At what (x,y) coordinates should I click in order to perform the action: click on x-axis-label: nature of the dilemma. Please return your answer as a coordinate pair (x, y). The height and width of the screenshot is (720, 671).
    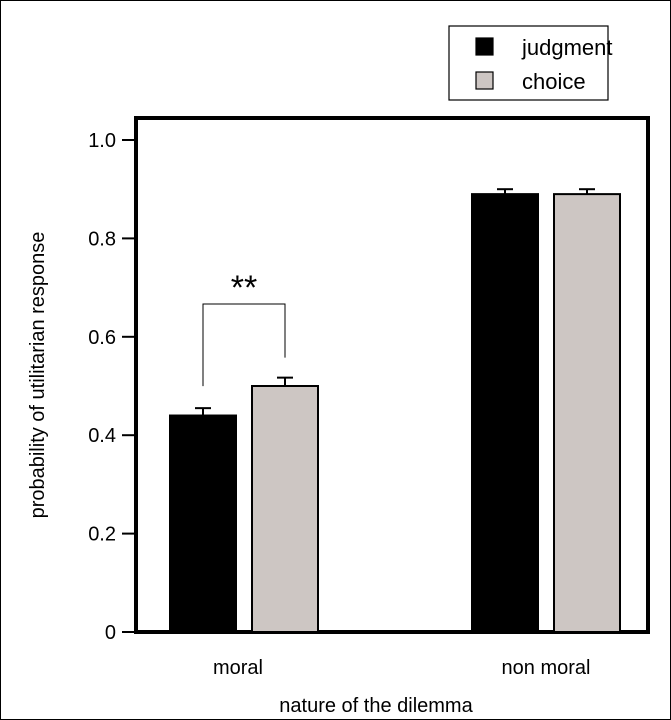
    Looking at the image, I should click on (376, 706).